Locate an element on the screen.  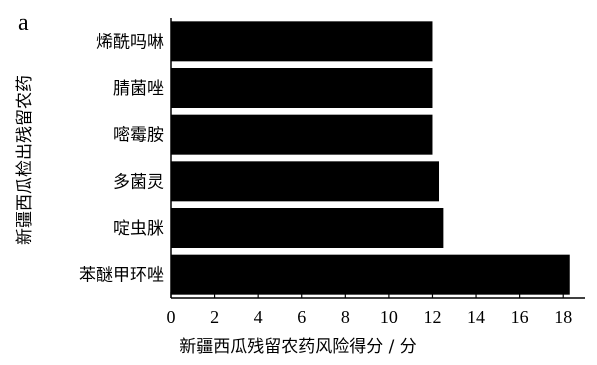
x-ticks: 0 2 4 6 8 10 12 14 16 18 is located at coordinates (369, 309).